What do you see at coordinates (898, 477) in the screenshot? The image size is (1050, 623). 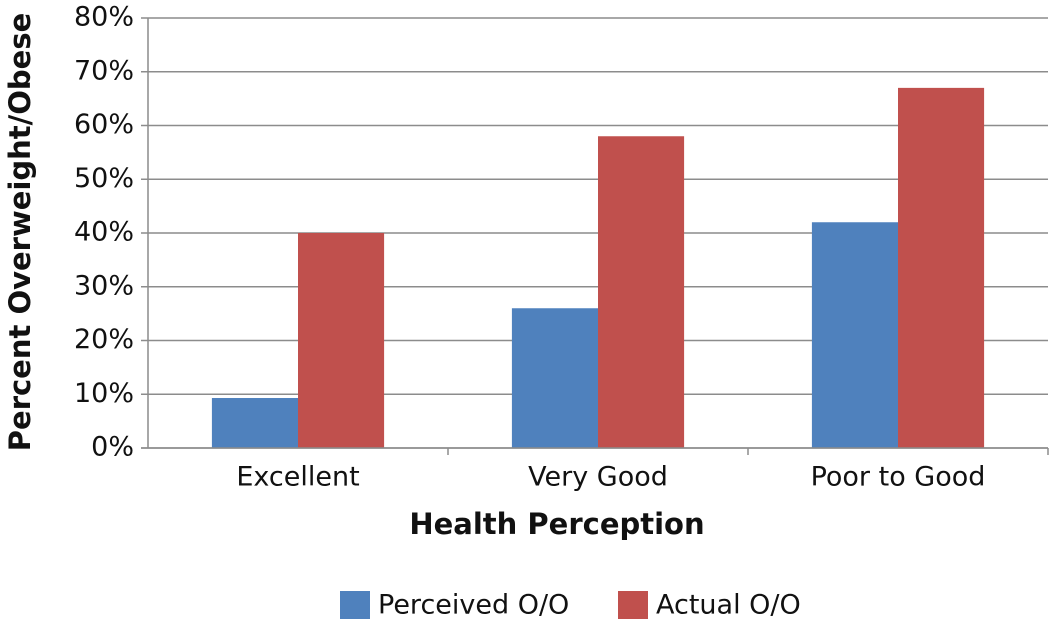 I see `x-tick-label: Poor to Good` at bounding box center [898, 477].